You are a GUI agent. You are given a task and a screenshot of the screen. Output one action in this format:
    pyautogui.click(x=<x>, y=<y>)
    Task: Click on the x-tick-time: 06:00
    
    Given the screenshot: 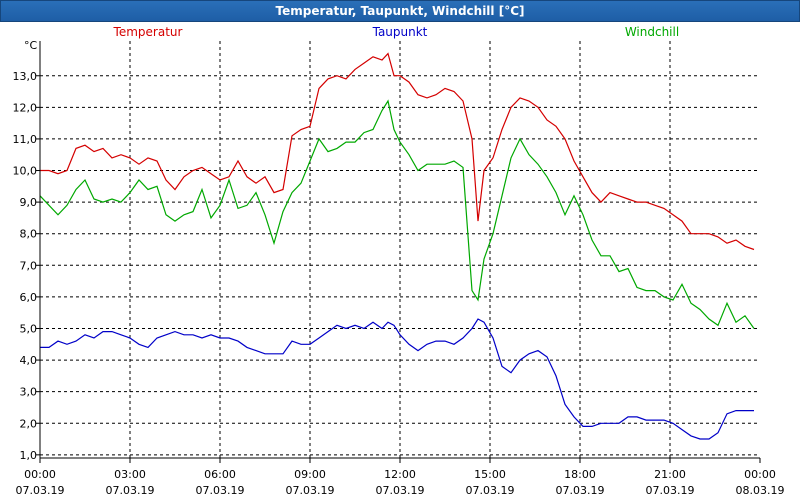 What is the action you would take?
    pyautogui.click(x=220, y=474)
    